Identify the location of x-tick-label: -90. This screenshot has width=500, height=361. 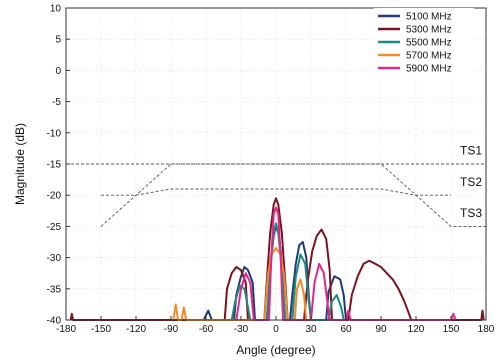
(171, 329).